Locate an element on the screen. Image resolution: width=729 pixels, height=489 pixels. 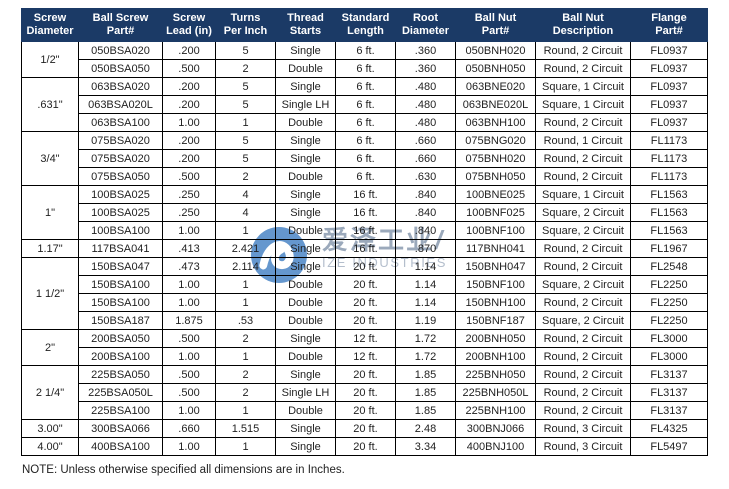
cell-lead: .200 is located at coordinates (189, 104).